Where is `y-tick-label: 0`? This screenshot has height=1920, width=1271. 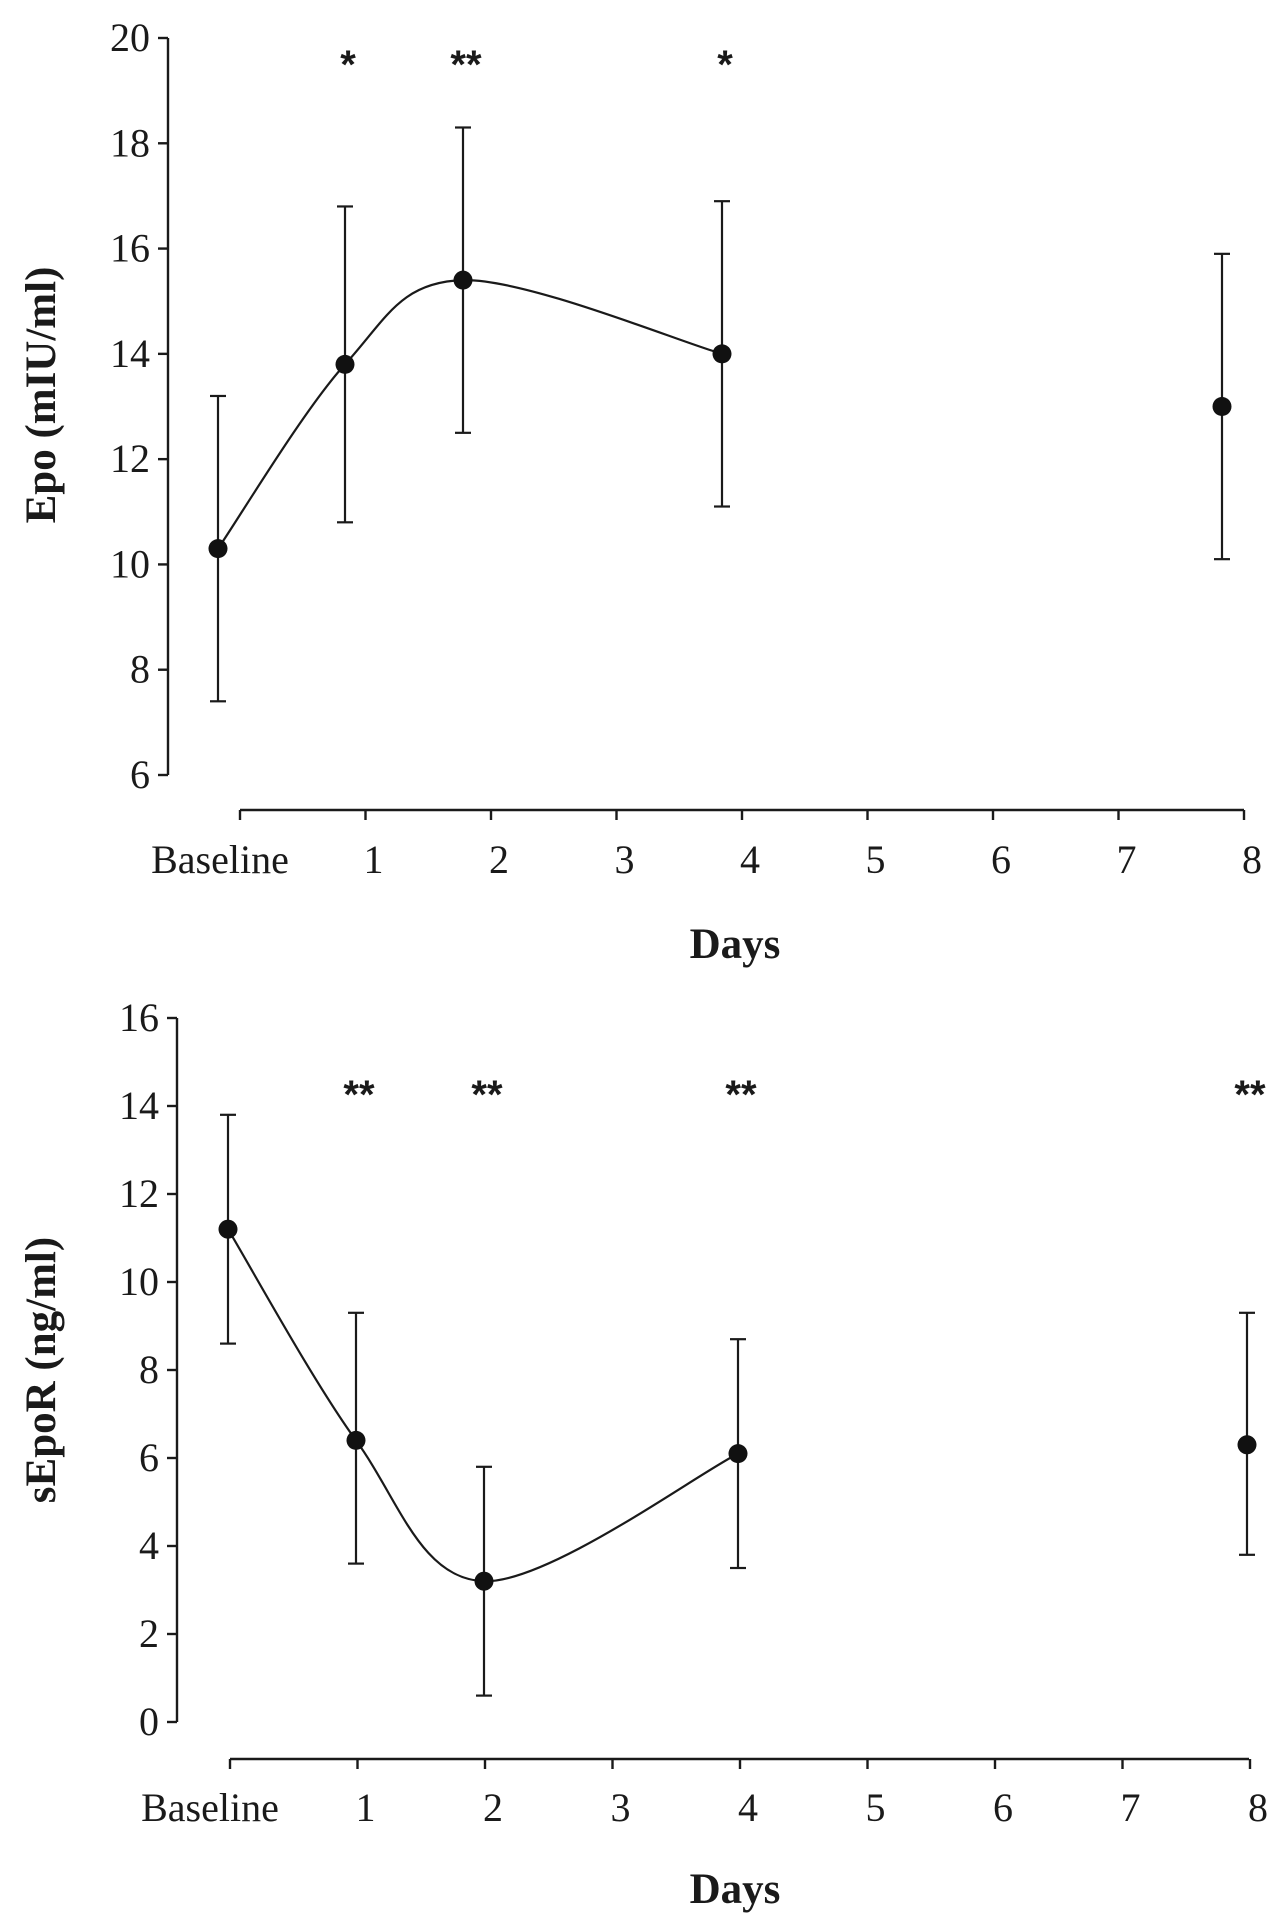 y-tick-label: 0 is located at coordinates (149, 1721).